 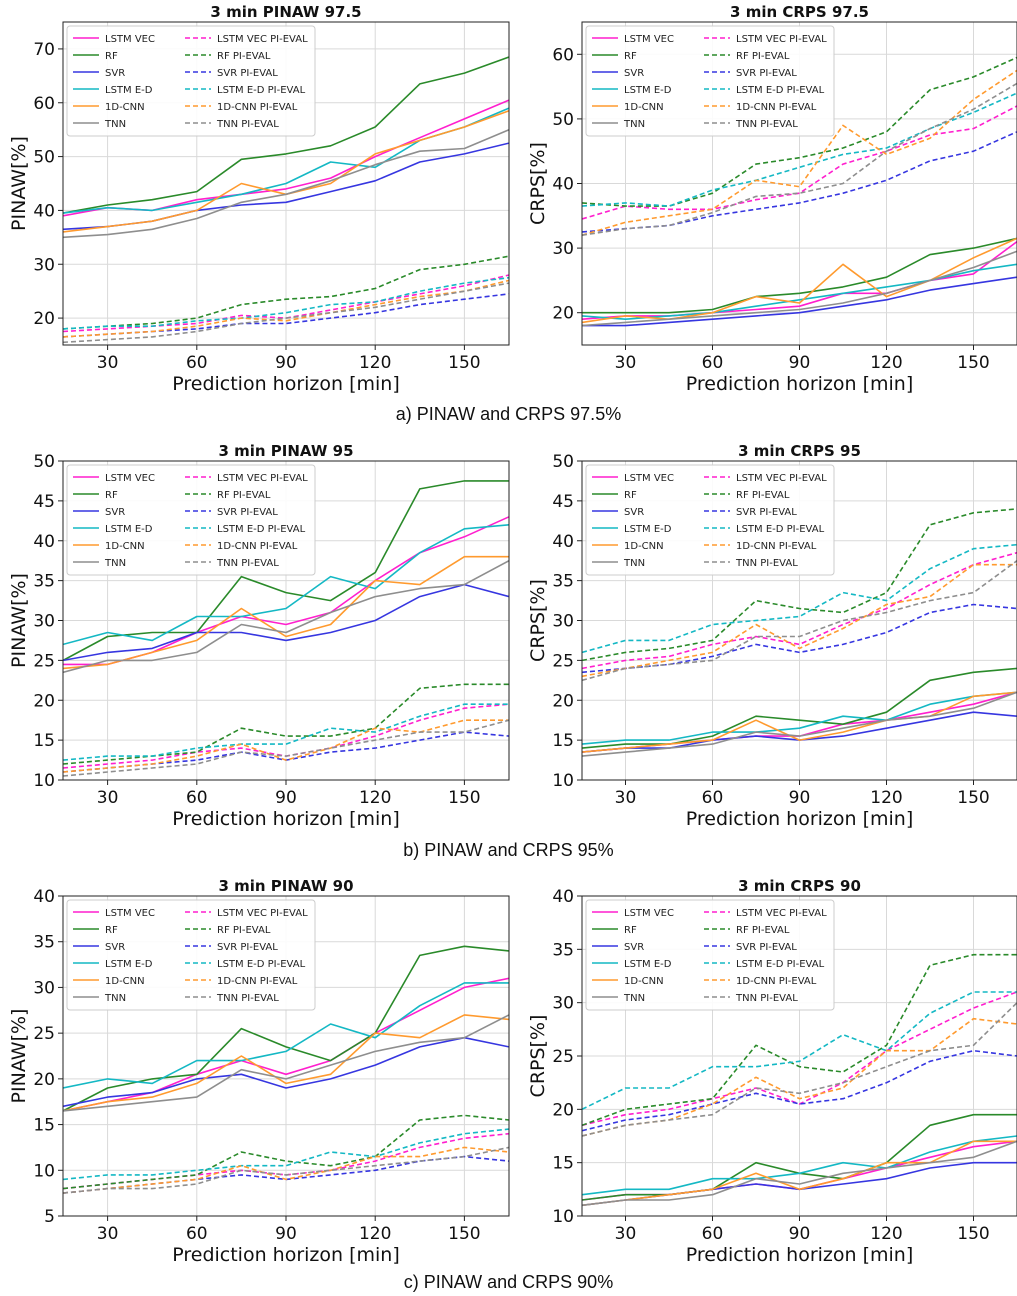 I want to click on y-tick-label: 10, so click(x=563, y=1217).